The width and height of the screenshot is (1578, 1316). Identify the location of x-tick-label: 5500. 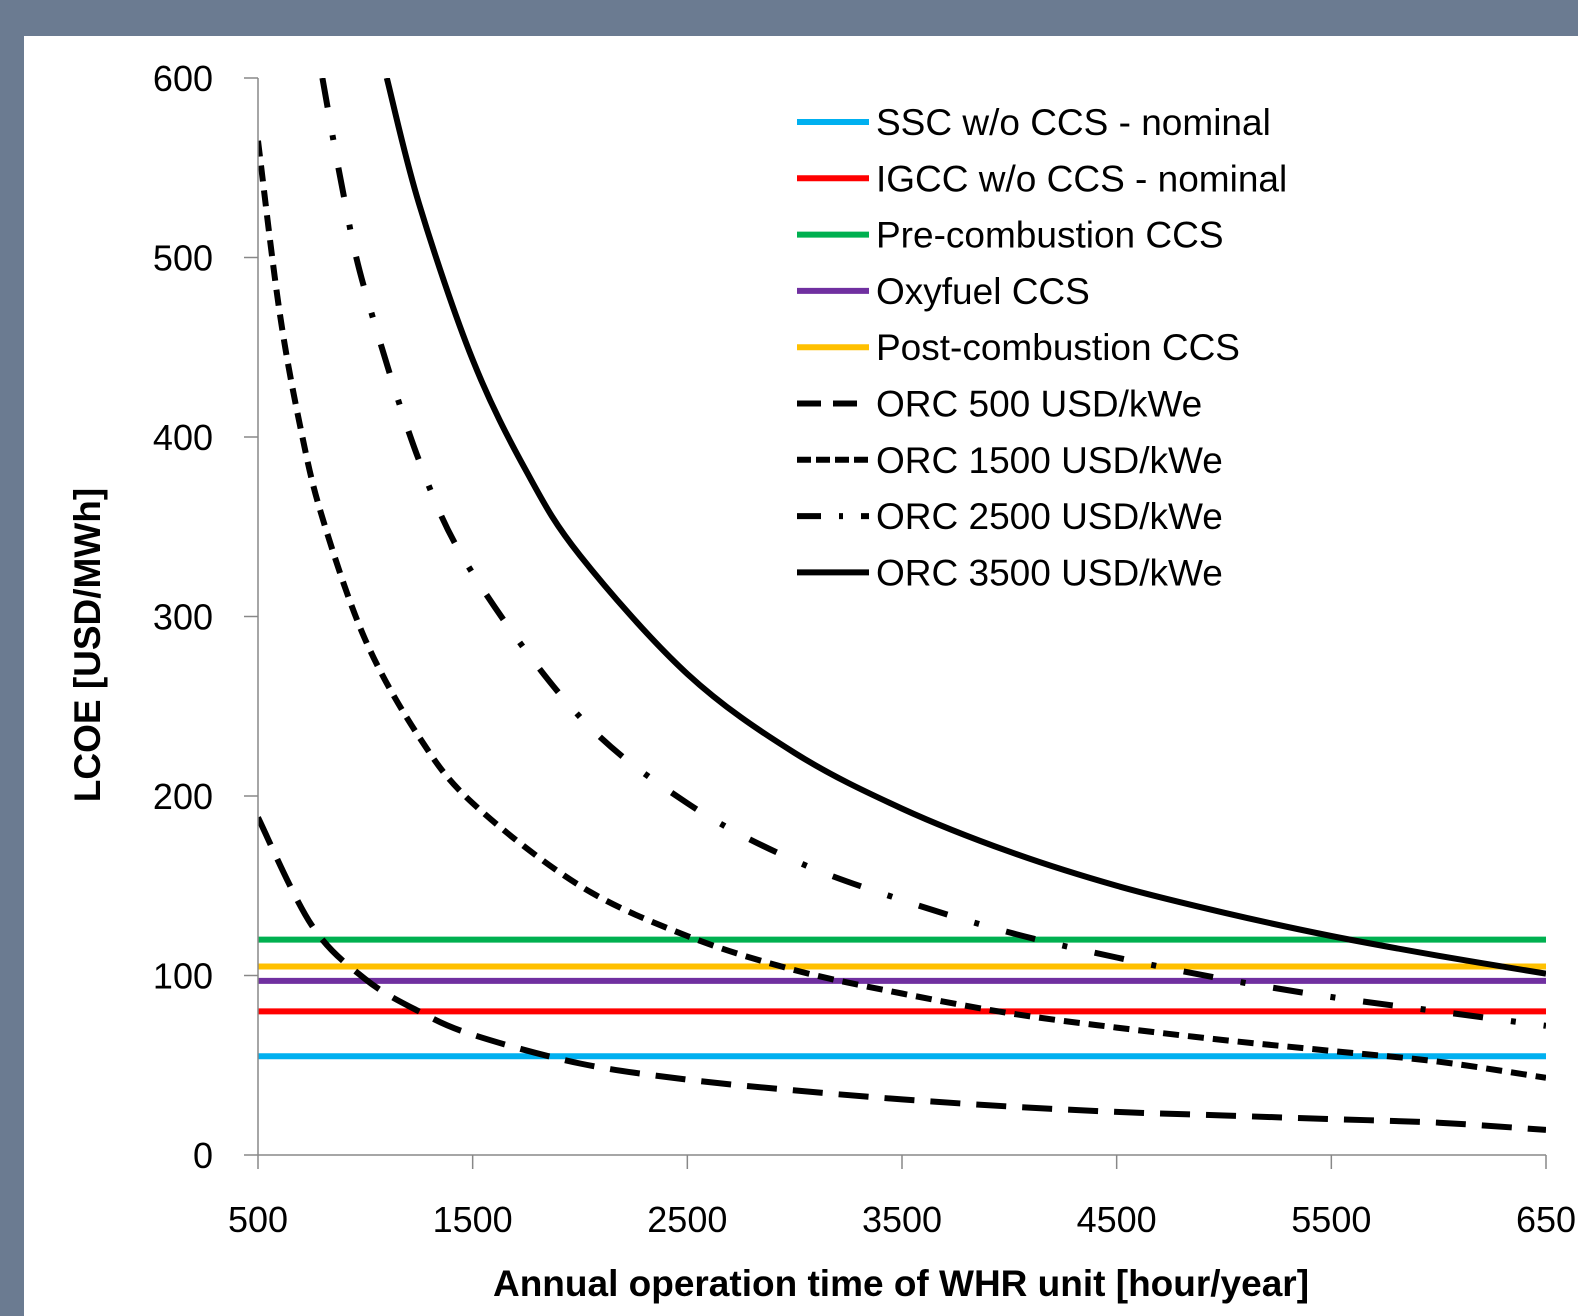
(1331, 1219).